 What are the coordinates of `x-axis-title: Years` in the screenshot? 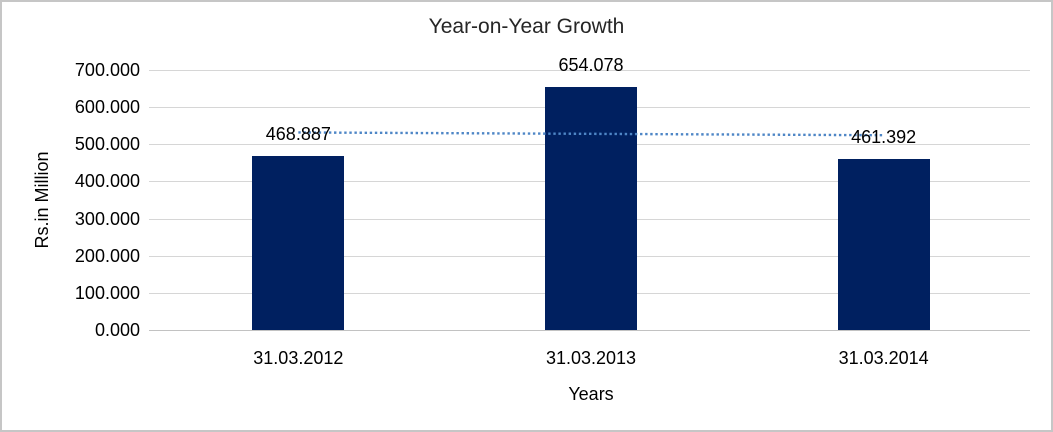 It's located at (591, 394).